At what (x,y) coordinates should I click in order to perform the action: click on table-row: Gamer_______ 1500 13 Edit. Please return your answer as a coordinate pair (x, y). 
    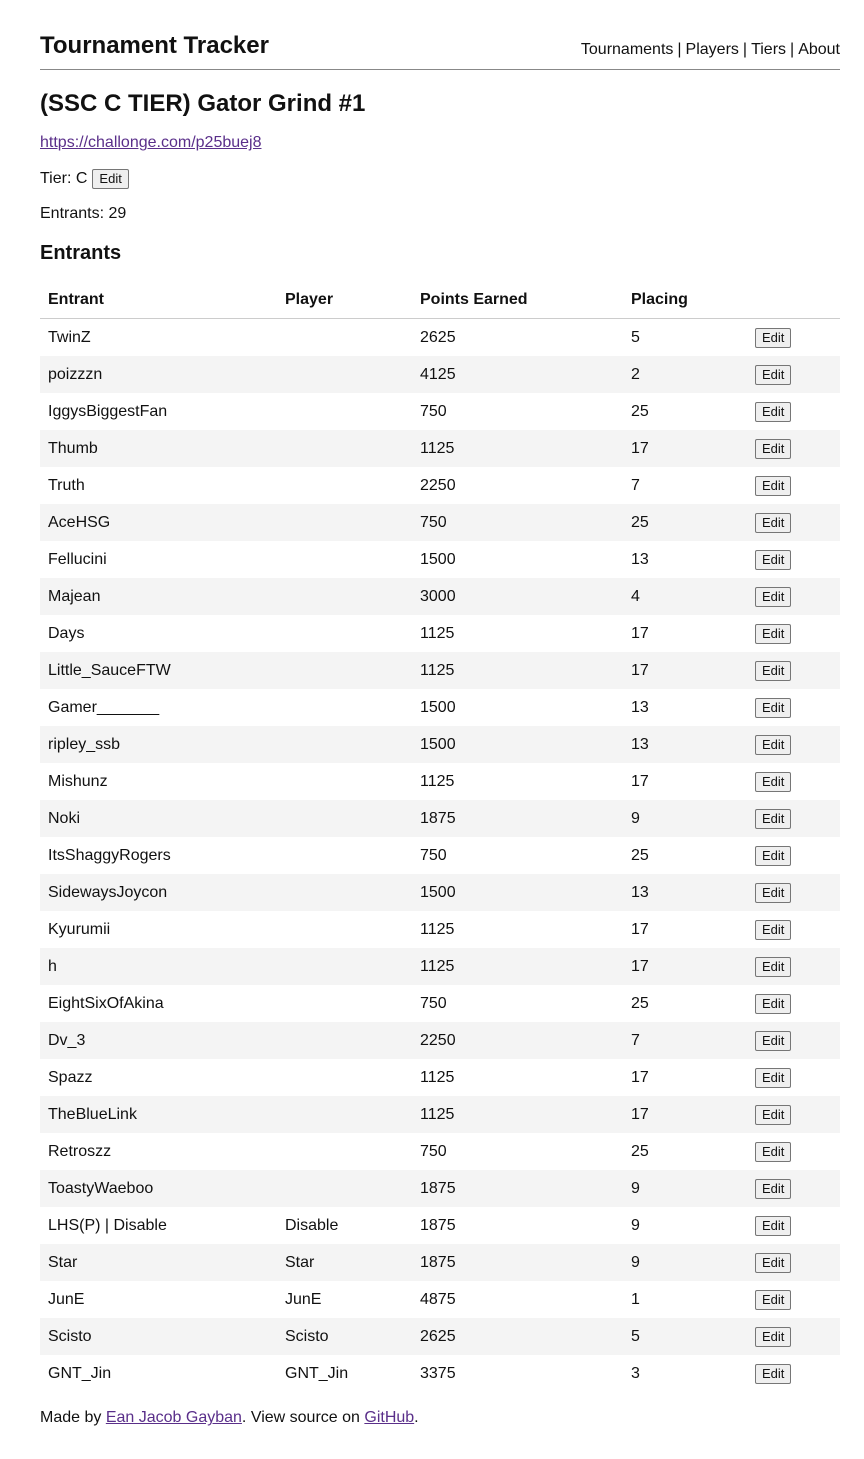
    Looking at the image, I should click on (440, 707).